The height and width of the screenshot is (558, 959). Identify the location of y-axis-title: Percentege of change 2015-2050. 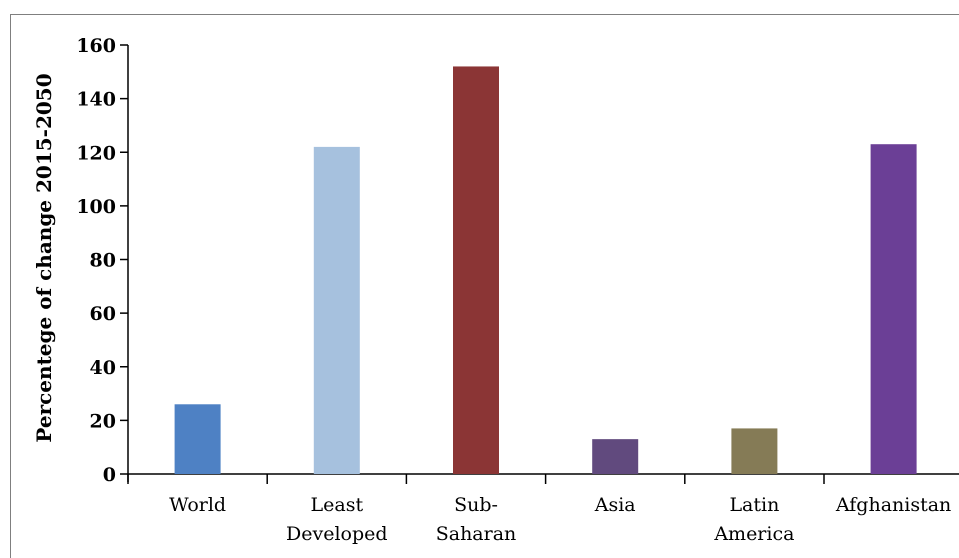
(44, 257).